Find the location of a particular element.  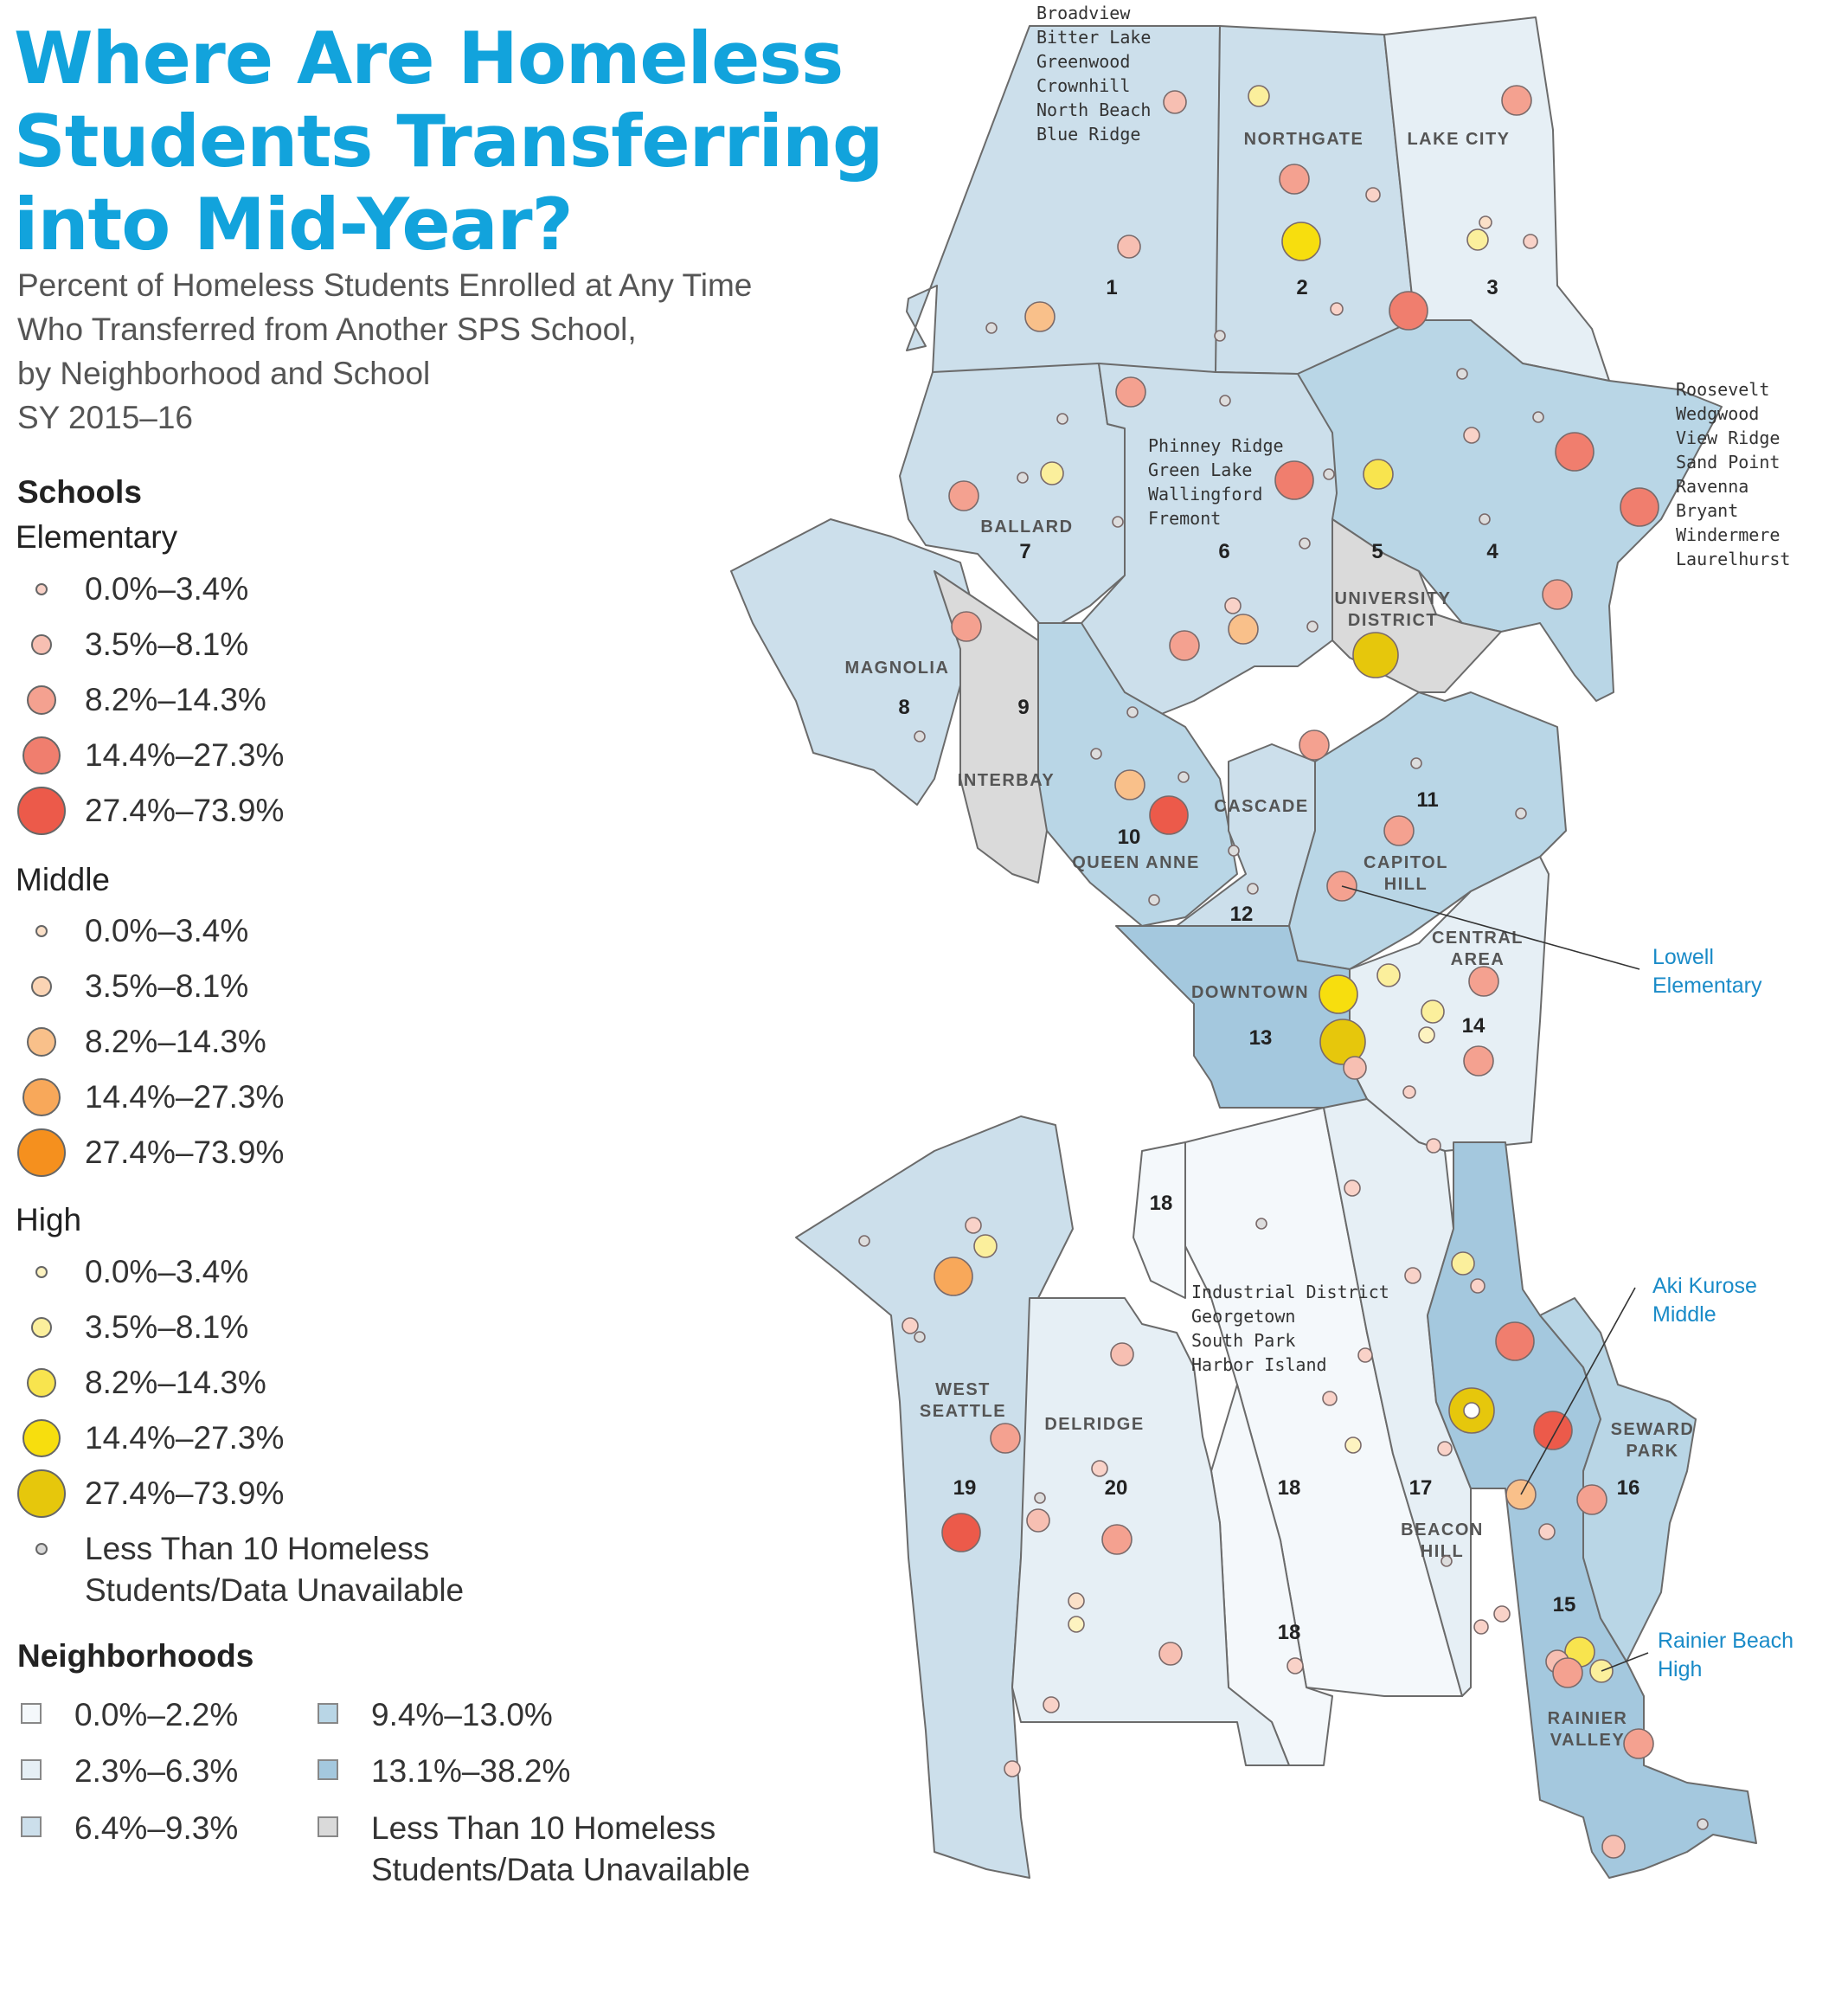

area-label-central-area: AREA is located at coordinates (1478, 959).